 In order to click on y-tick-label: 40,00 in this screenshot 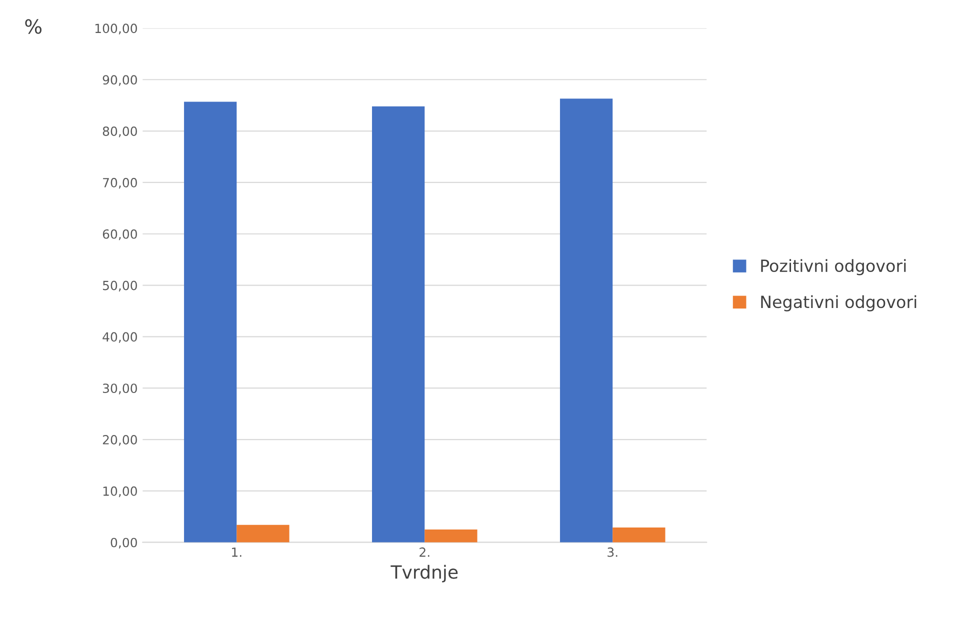, I will do `click(119, 337)`.